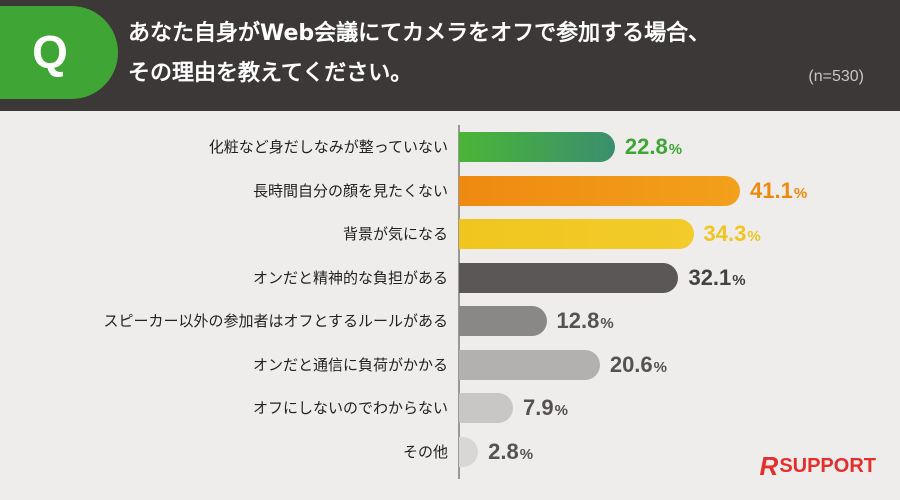 The height and width of the screenshot is (500, 900). What do you see at coordinates (450, 453) in the screenshot?
I see `chart-row: その他 2.8%` at bounding box center [450, 453].